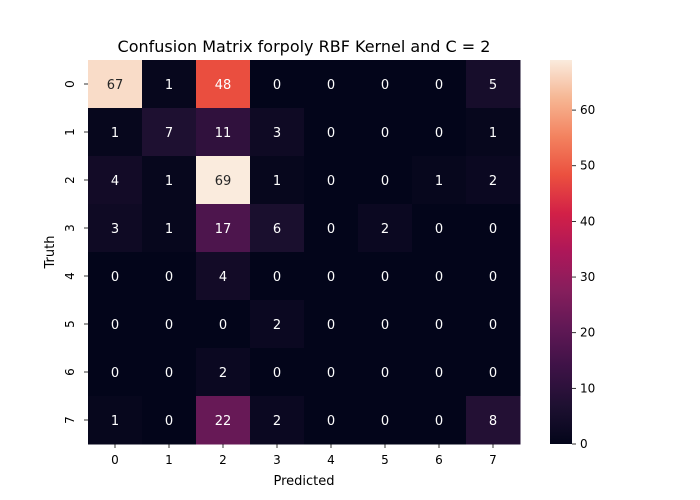  Describe the element at coordinates (70, 420) in the screenshot. I see `y-tick-label: 7` at that location.